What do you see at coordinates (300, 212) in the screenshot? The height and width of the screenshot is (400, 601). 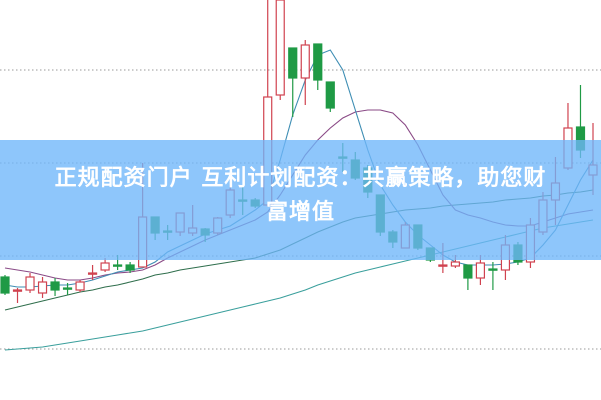 I see `banner-line-2: 富增值` at bounding box center [300, 212].